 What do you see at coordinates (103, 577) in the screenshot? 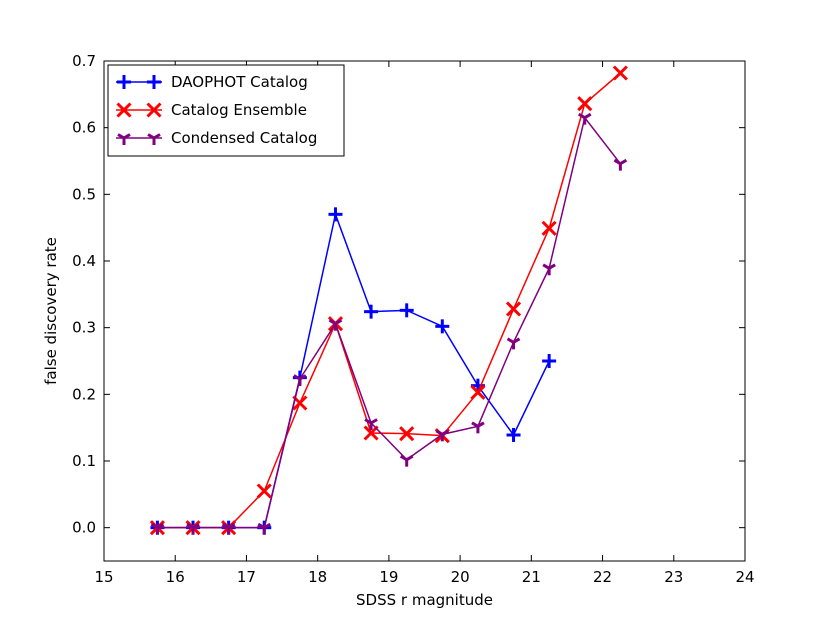
I see `x-tick-label: 15` at bounding box center [103, 577].